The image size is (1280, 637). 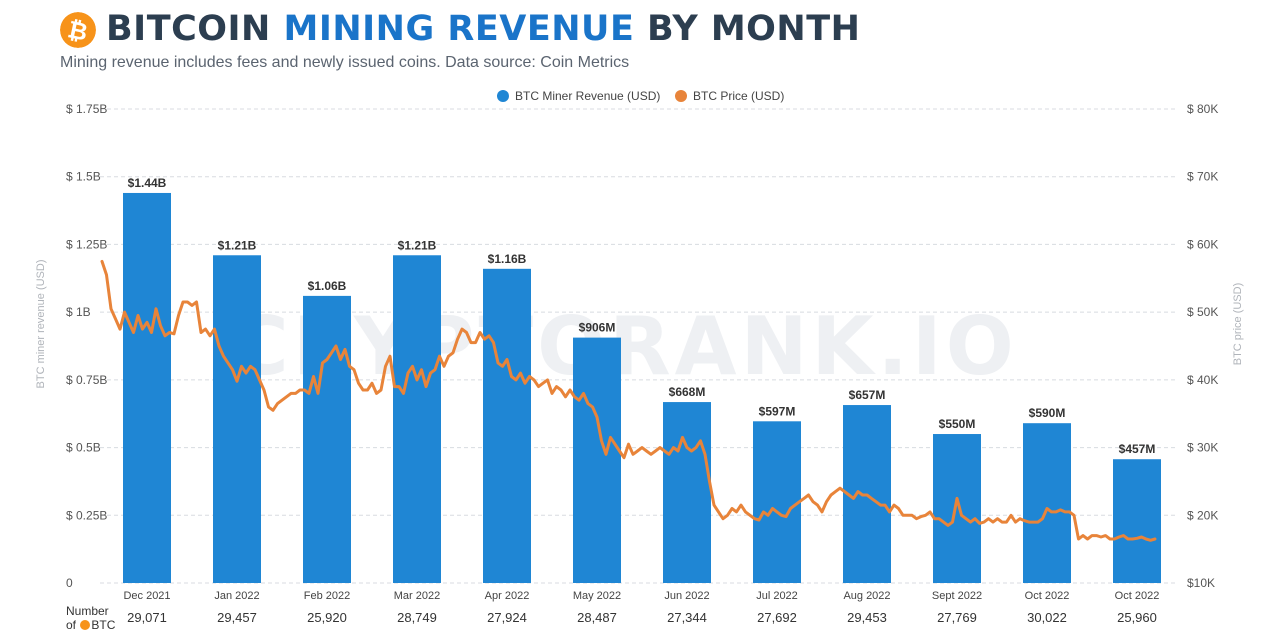 What do you see at coordinates (417, 617) in the screenshot?
I see `btc-count-value: 28,749` at bounding box center [417, 617].